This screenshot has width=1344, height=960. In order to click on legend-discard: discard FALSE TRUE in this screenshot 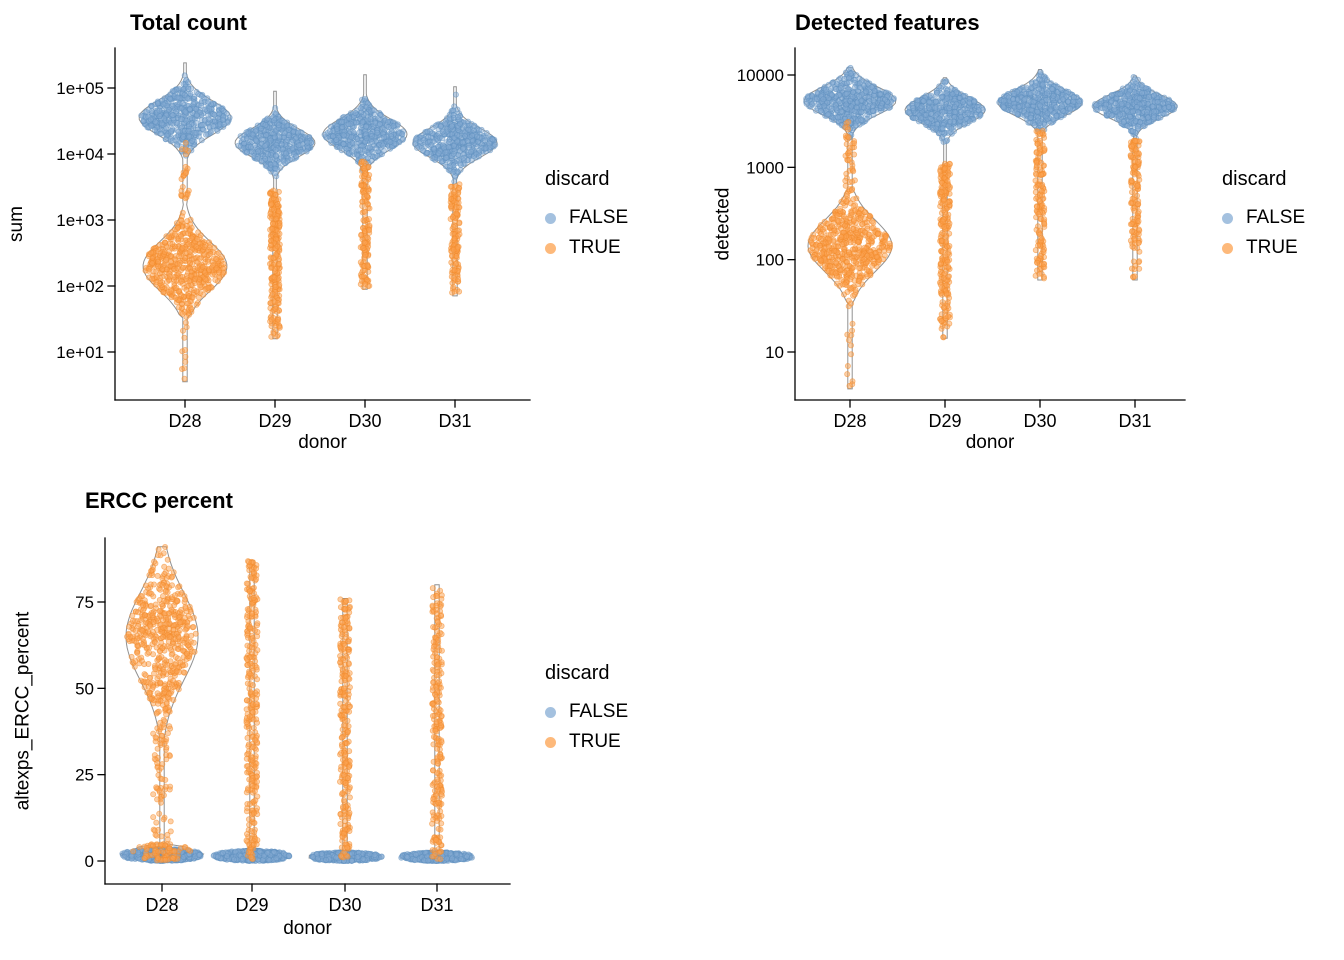, I will do `click(586, 215)`.